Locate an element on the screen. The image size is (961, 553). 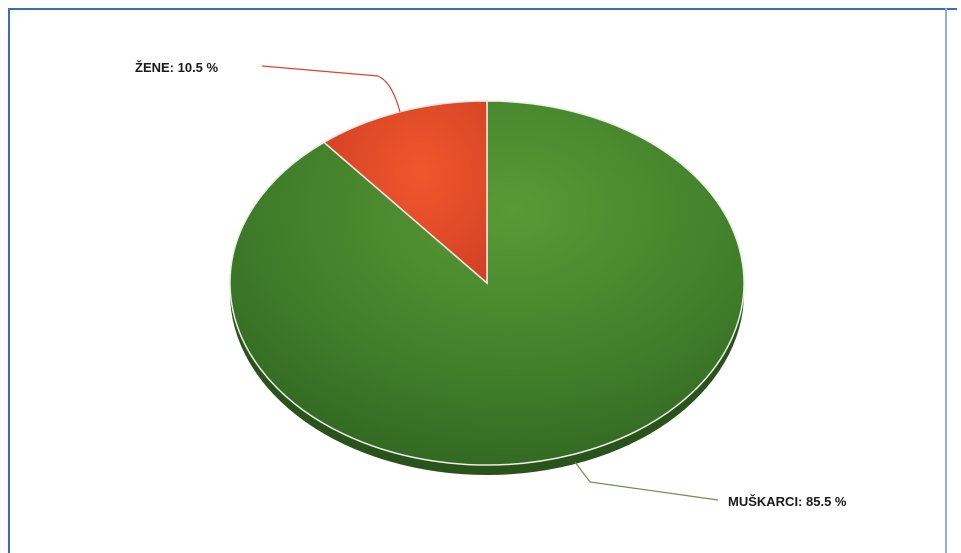
leader-line-muskarci is located at coordinates (646, 481).